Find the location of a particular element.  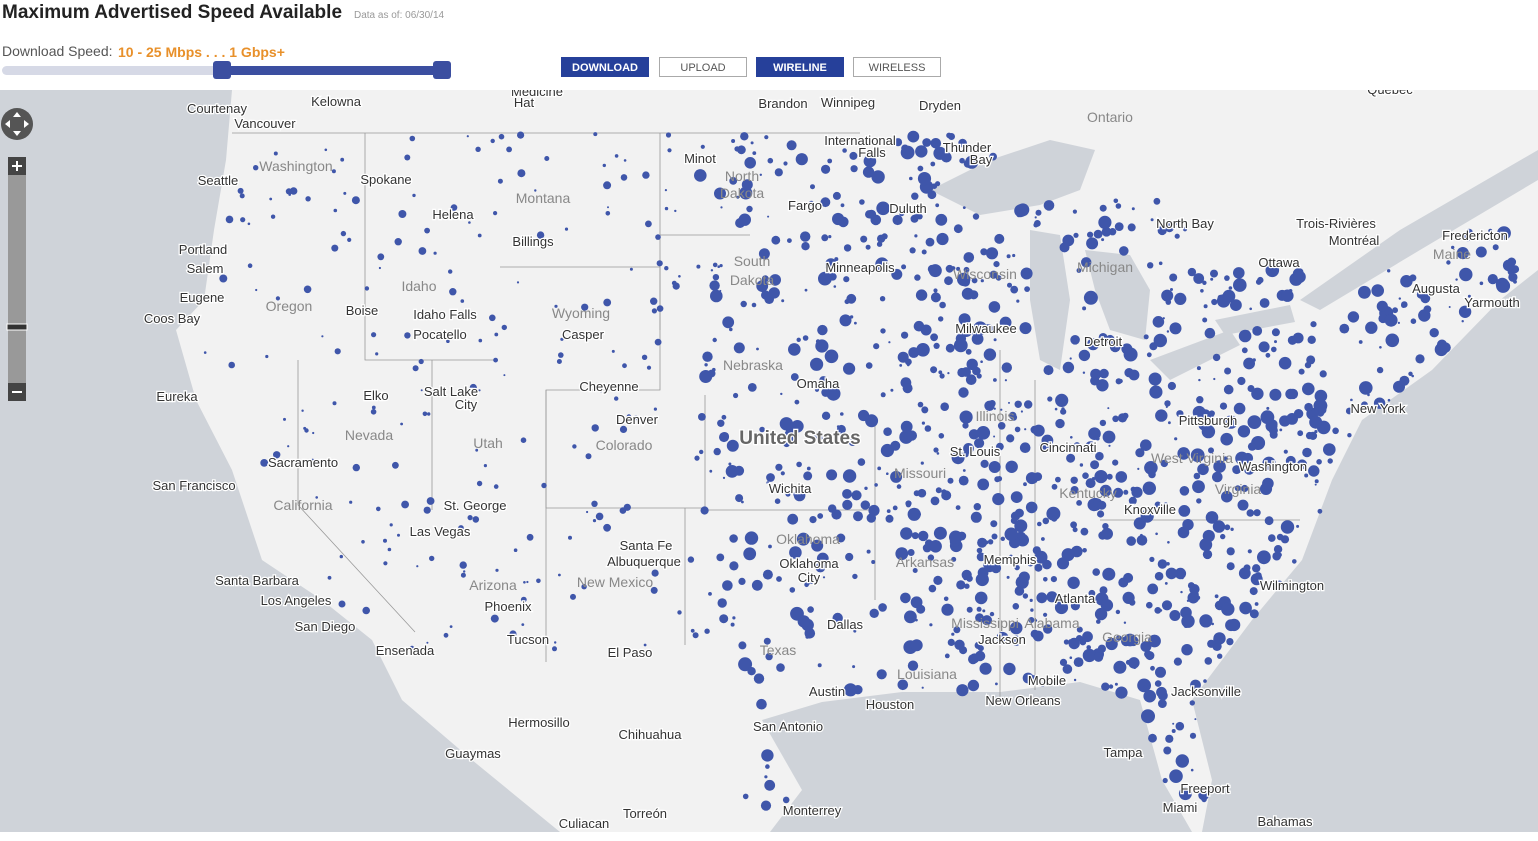

place-label: Monterrey is located at coordinates (812, 810).